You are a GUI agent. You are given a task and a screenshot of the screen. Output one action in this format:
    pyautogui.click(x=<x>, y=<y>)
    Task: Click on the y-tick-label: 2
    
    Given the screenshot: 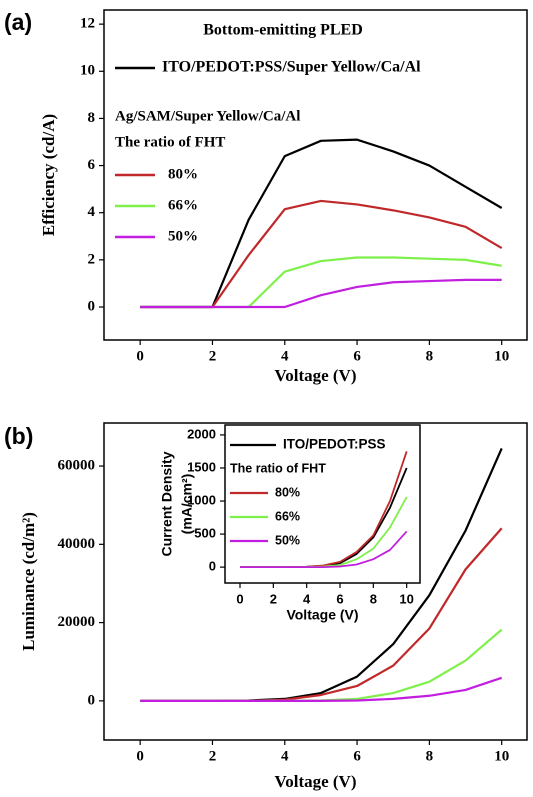 What is the action you would take?
    pyautogui.click(x=92, y=259)
    